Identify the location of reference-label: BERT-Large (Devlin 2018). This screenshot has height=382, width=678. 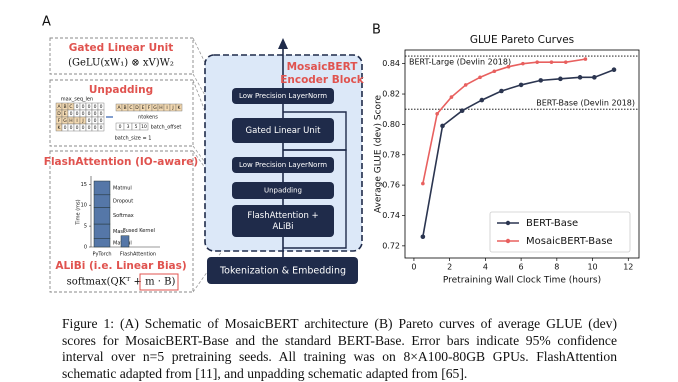
(460, 62).